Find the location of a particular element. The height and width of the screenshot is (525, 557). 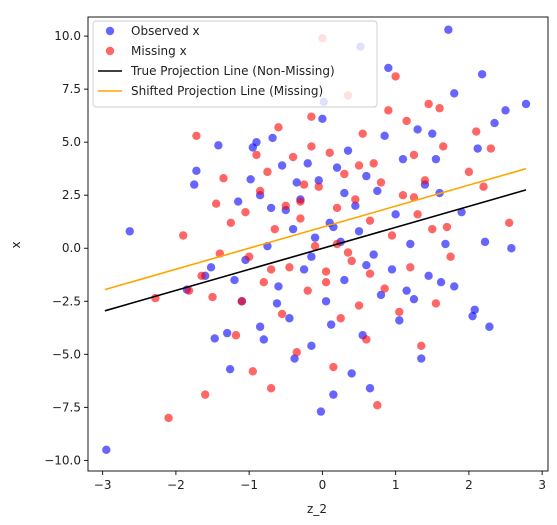

y-tick-label-7: 7.5 is located at coordinates (71, 89).